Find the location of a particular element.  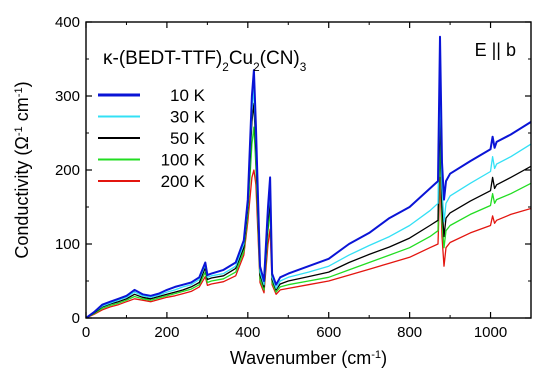

legend-label: 50 K is located at coordinates (188, 138).